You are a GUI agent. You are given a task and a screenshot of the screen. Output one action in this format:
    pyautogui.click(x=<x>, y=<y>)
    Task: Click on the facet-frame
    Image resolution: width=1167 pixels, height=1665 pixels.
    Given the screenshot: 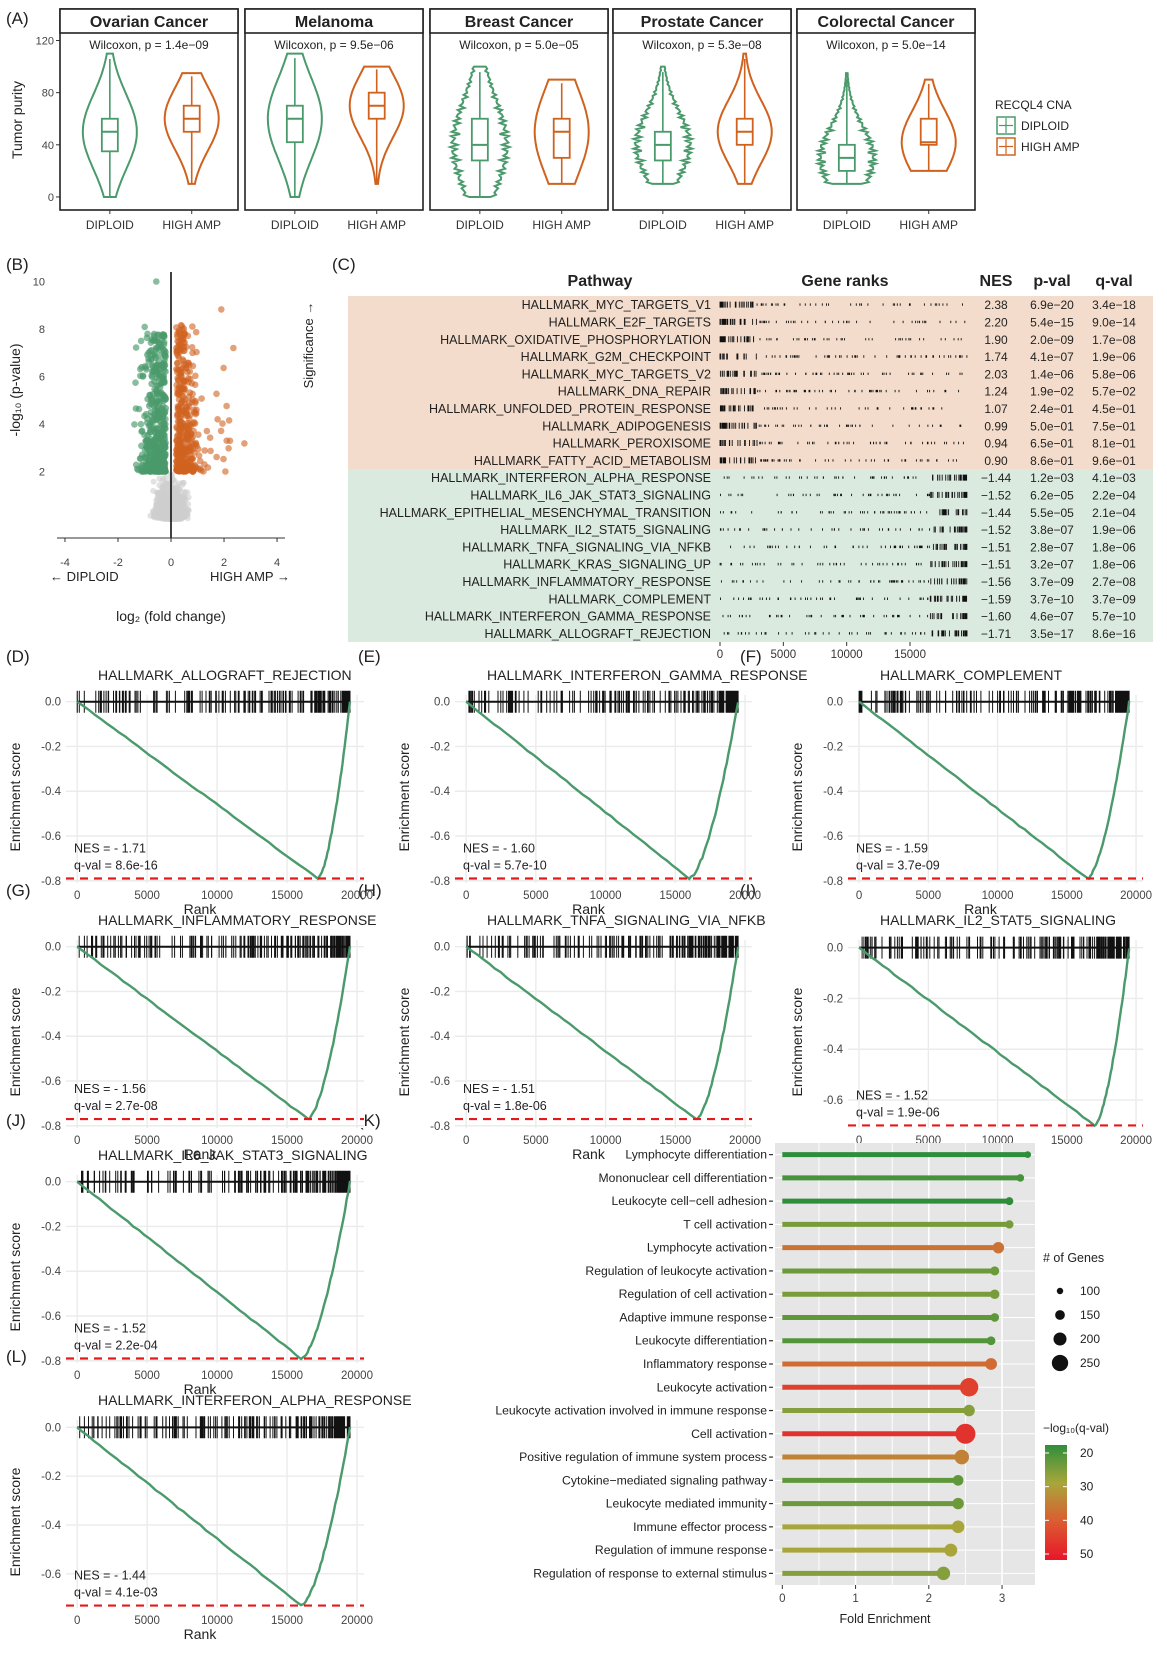 What is the action you would take?
    pyautogui.click(x=334, y=109)
    